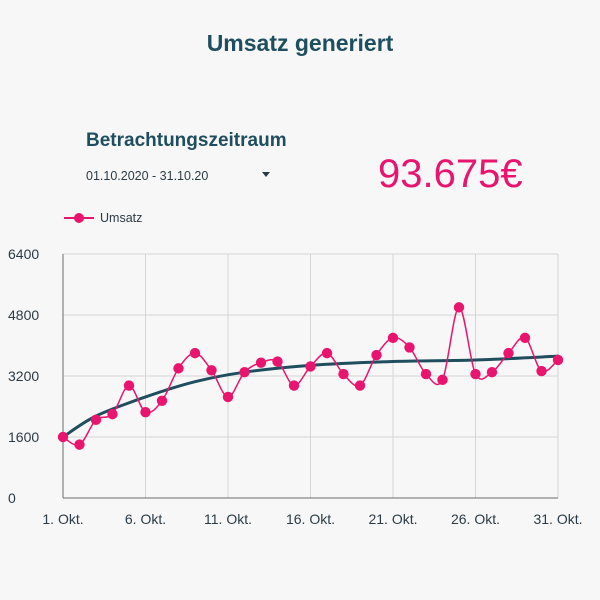  I want to click on x-tick-label: 31. Okt., so click(557, 519).